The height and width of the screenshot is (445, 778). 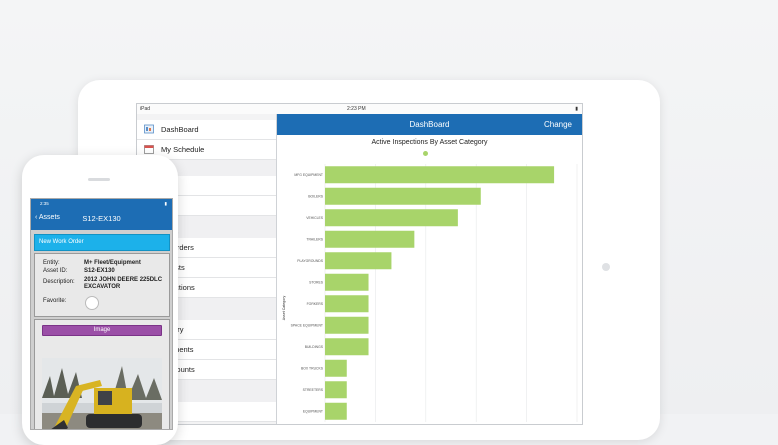 What do you see at coordinates (183, 149) in the screenshot?
I see `sidebar-item-label: My Schedule` at bounding box center [183, 149].